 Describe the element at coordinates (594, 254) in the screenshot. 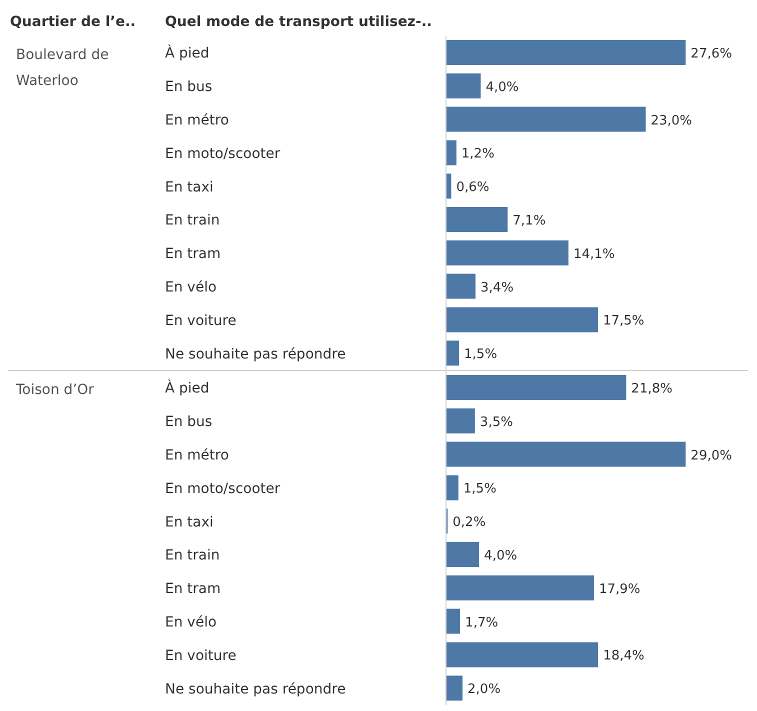

I see `data-label: 14,1%` at that location.